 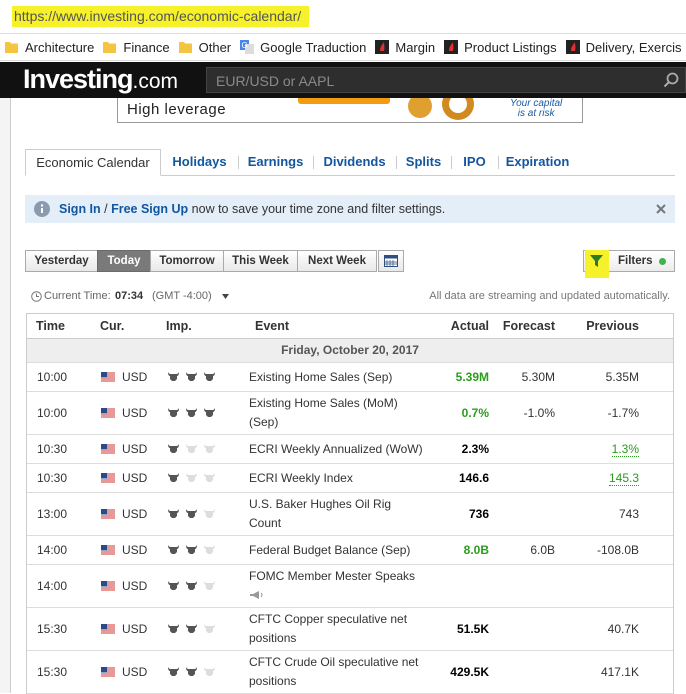 I want to click on logo-suffix: .com, so click(x=155, y=81).